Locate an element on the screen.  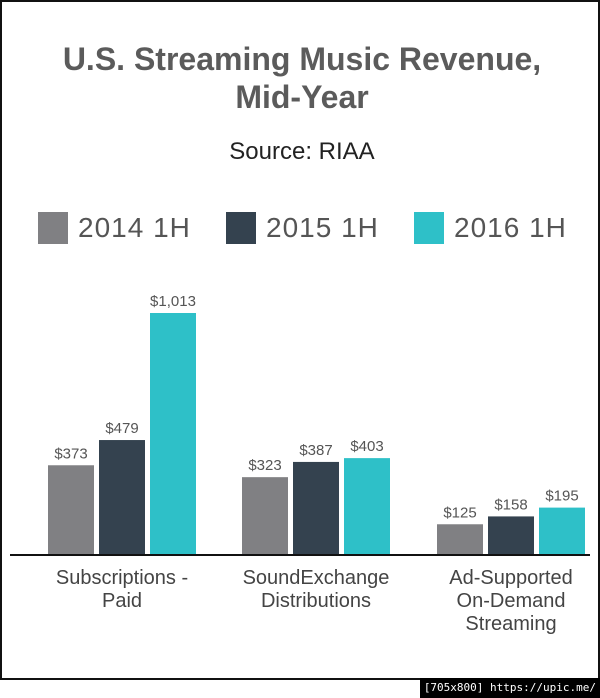
category-label: Distributions is located at coordinates (316, 601).